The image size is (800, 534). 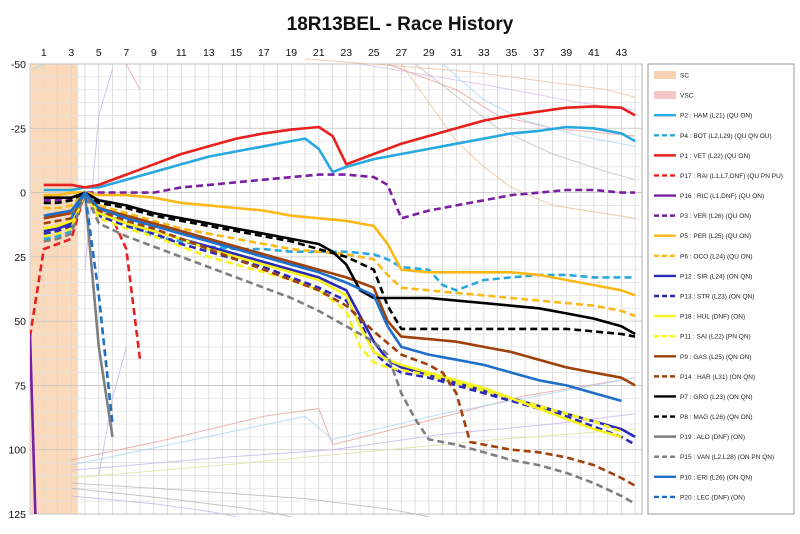 What do you see at coordinates (716, 477) in the screenshot?
I see `legend-entry: P10 : ERI (L26) (ON QN)` at bounding box center [716, 477].